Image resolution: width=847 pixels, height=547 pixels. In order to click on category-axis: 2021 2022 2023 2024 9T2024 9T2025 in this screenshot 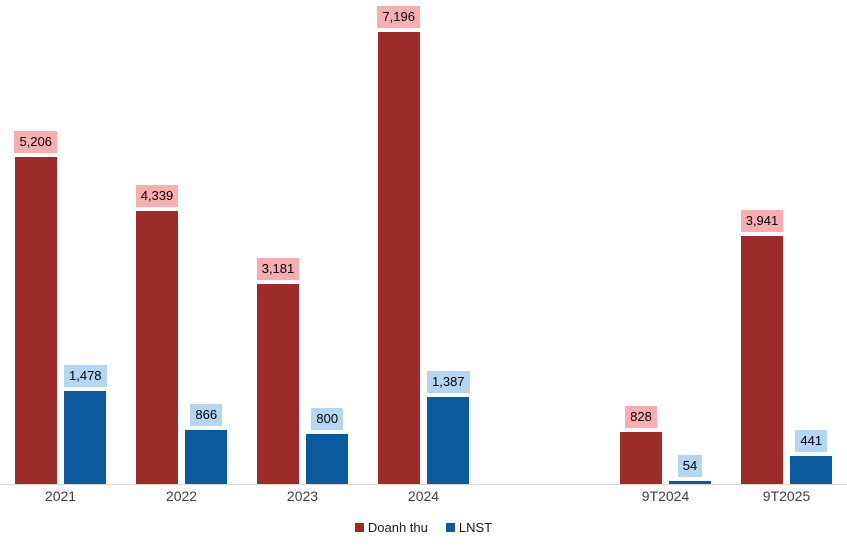, I will do `click(423, 496)`.